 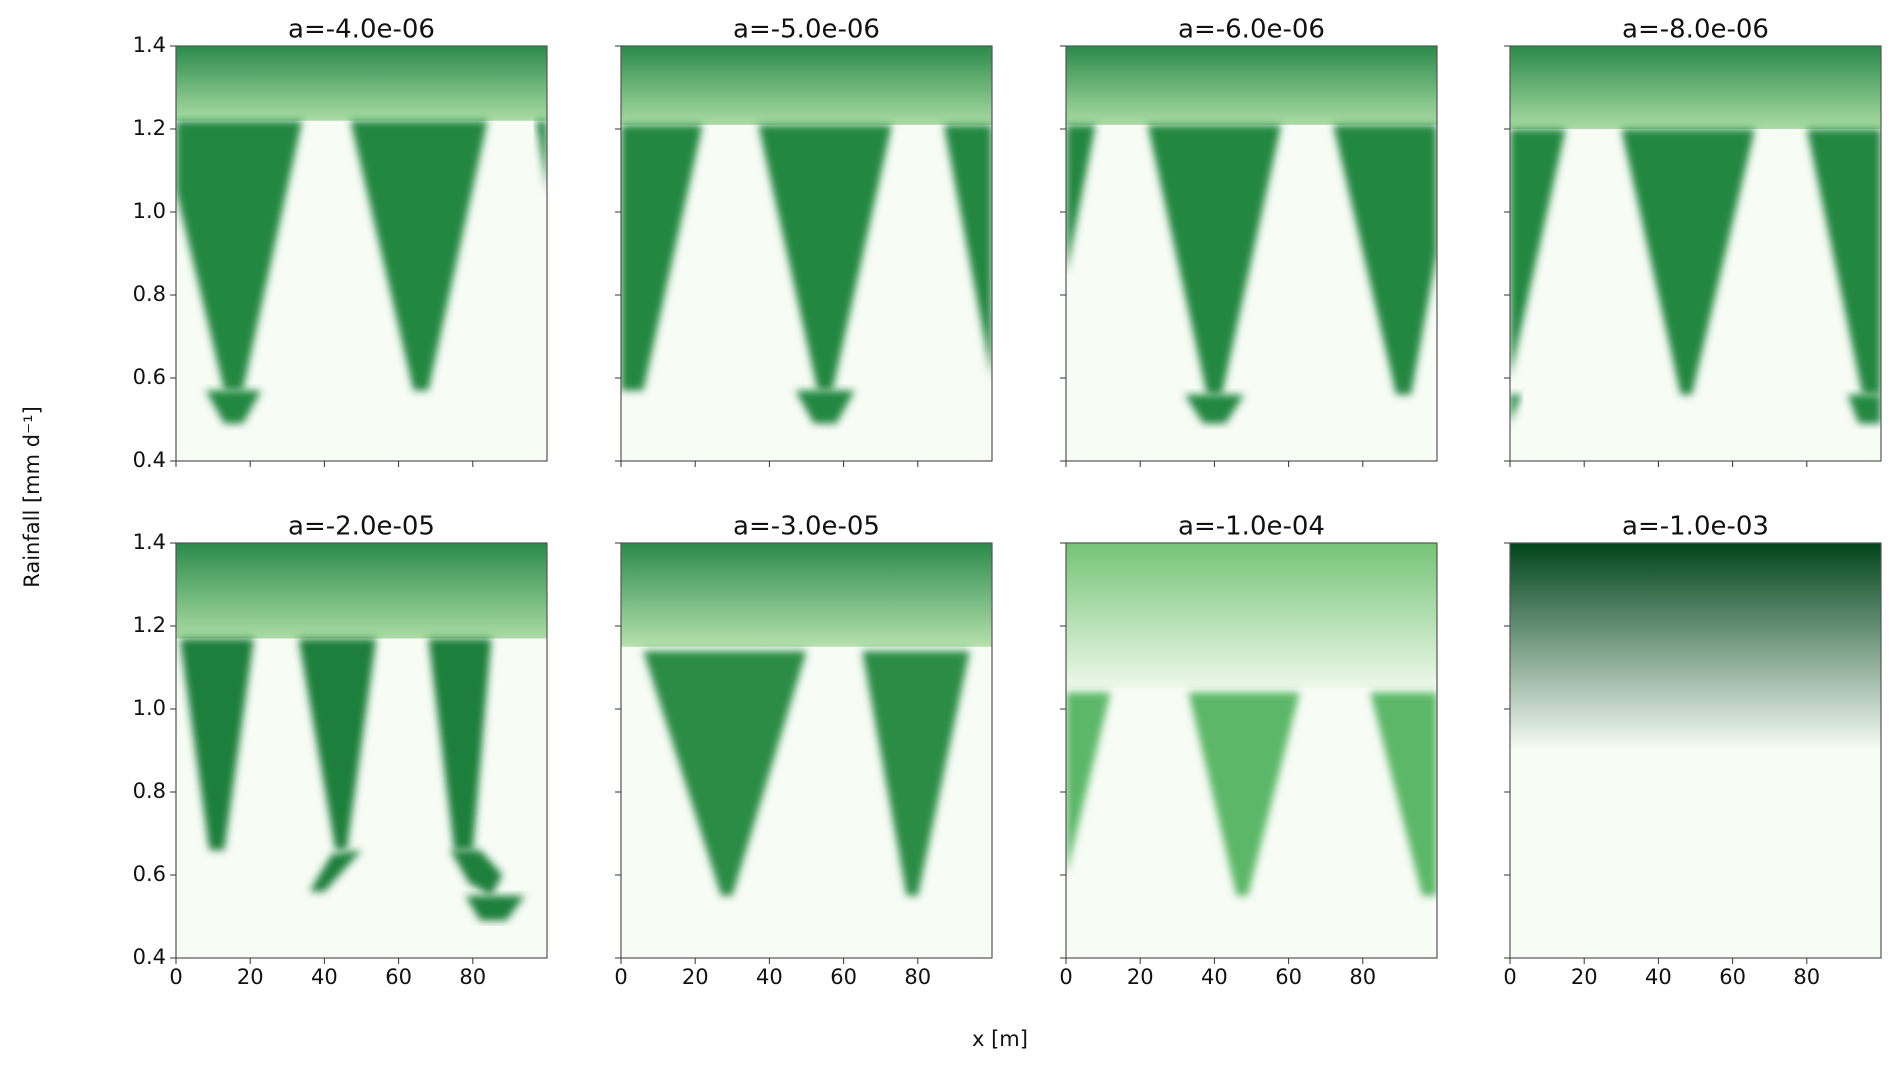 I want to click on panel-title: a=-2.0e-05, so click(x=361, y=527).